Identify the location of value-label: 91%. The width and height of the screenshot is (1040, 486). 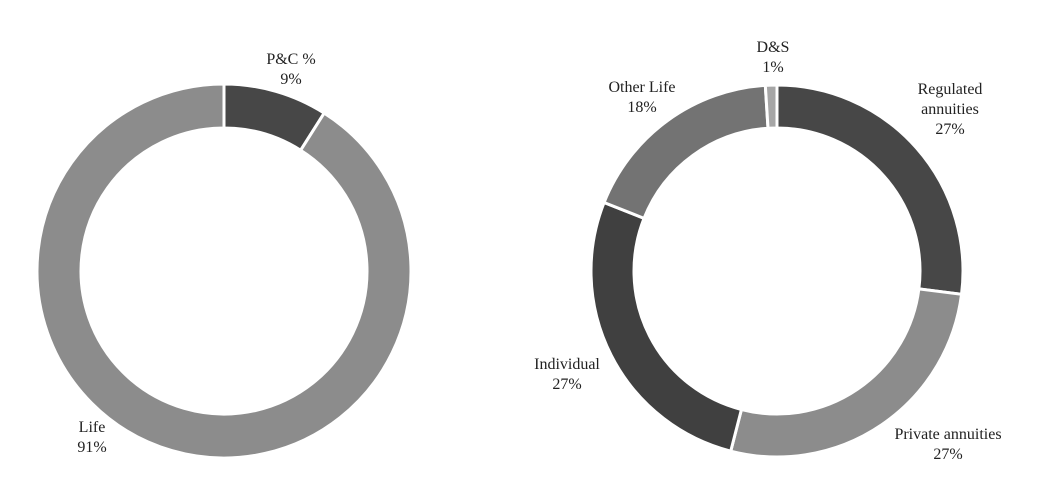
(92, 447).